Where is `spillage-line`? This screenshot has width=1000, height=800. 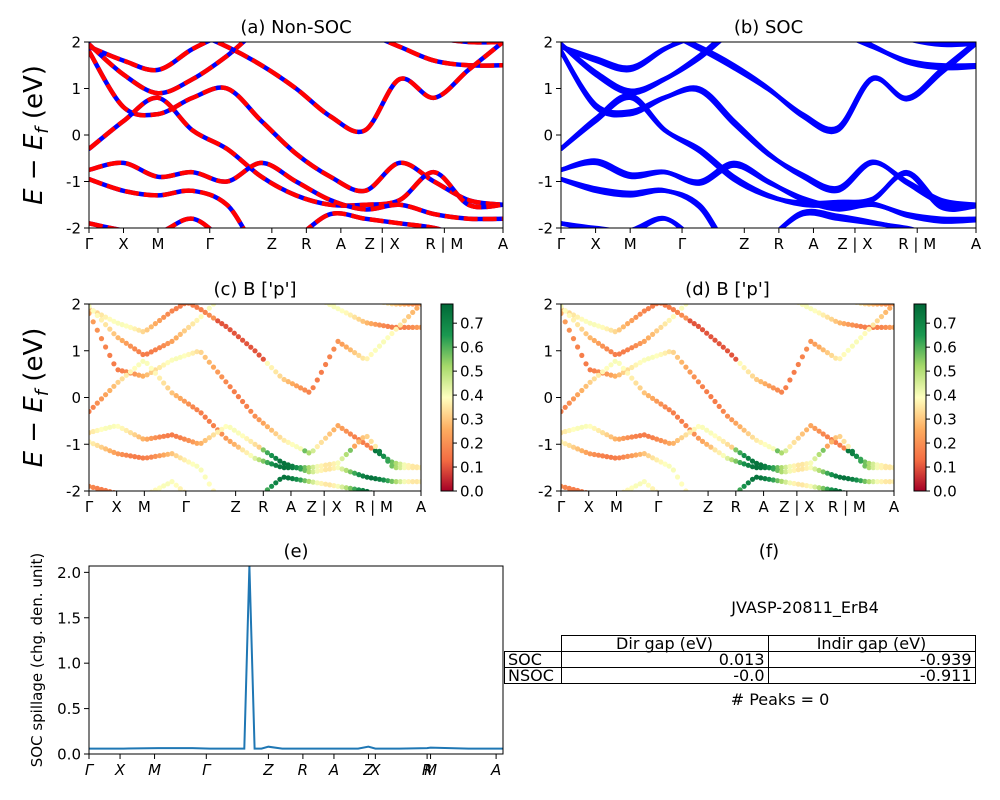 spillage-line is located at coordinates (296, 658).